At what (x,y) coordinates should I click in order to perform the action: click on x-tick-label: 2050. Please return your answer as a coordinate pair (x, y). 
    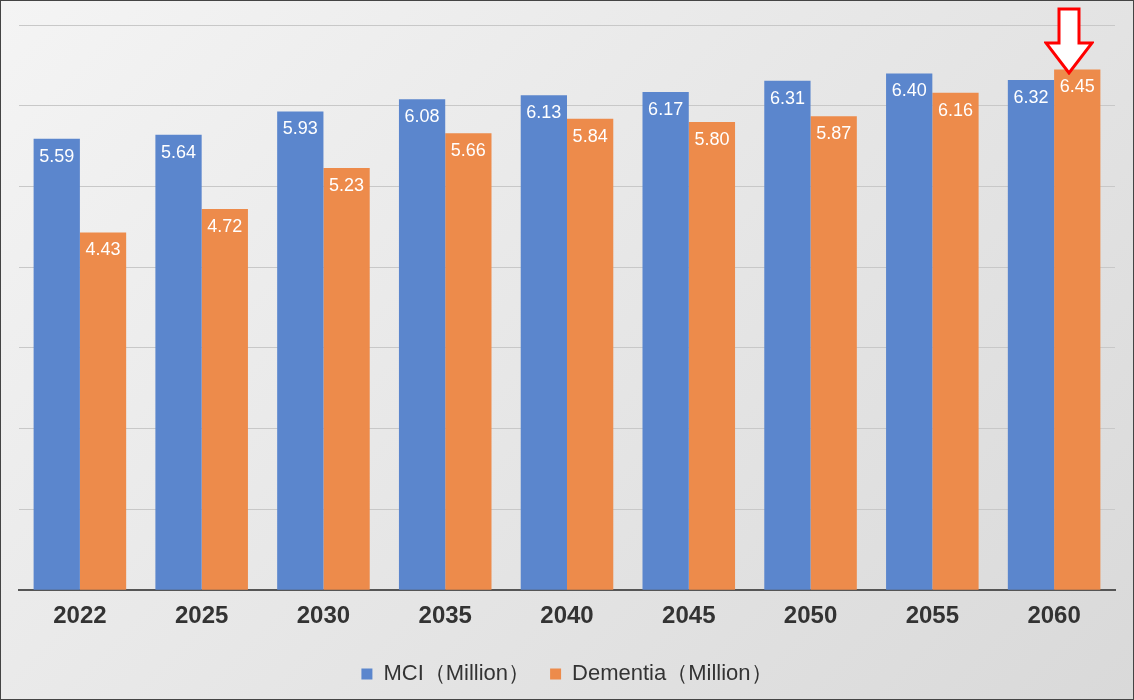
    Looking at the image, I should click on (810, 615).